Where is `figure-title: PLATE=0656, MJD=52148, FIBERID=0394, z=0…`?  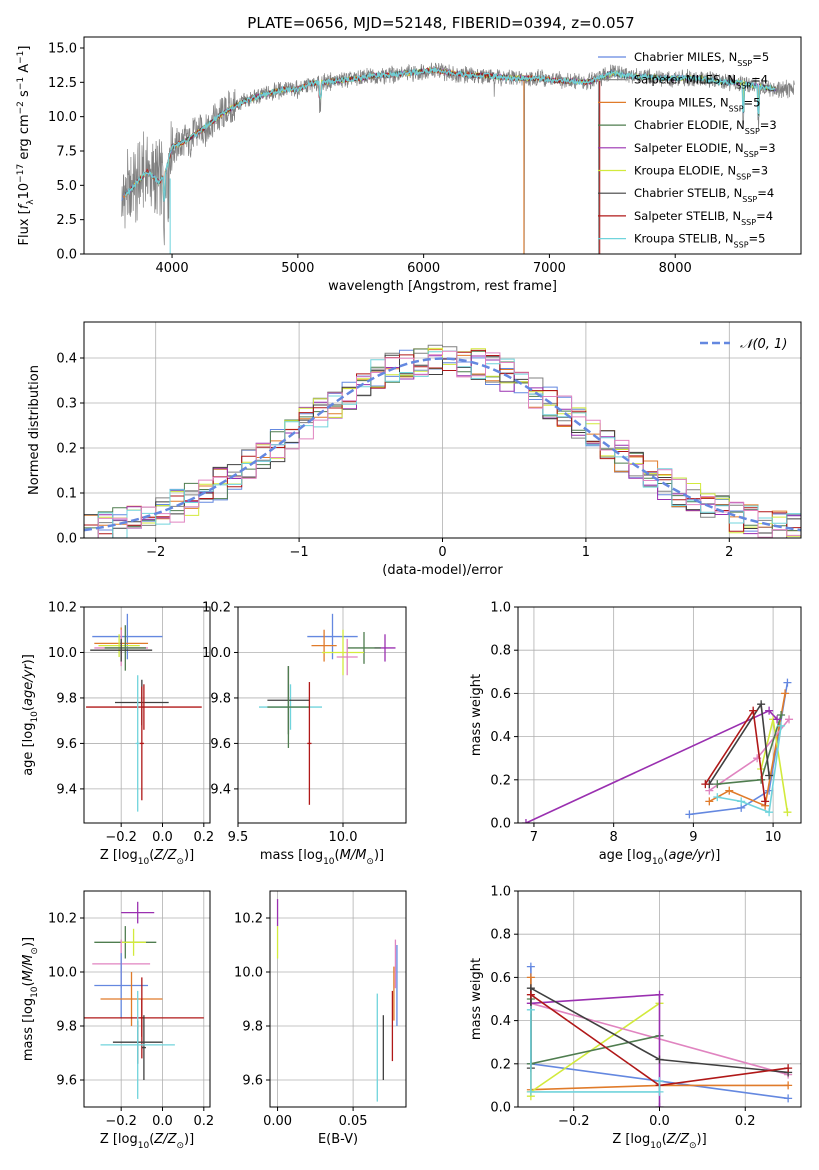 figure-title: PLATE=0656, MJD=52148, FIBERID=0394, z=0… is located at coordinates (440, 23).